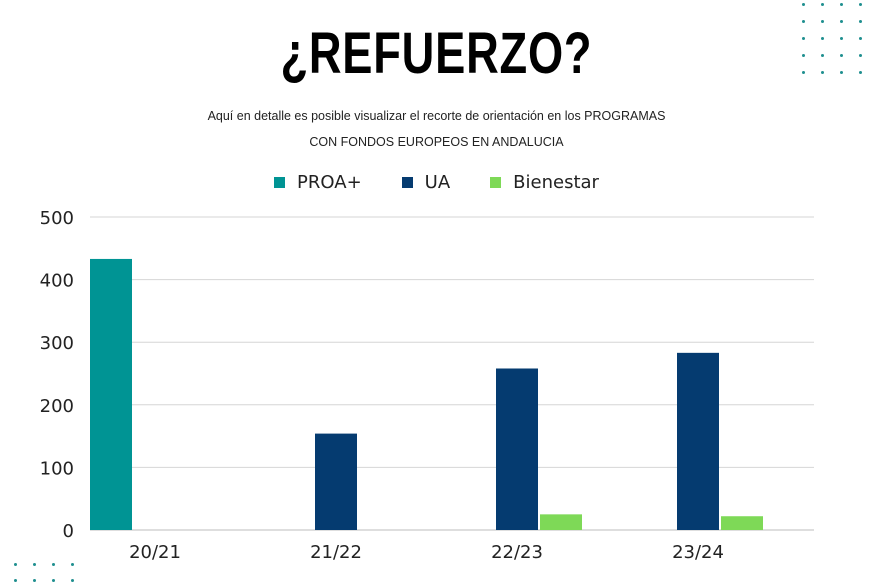 This screenshot has width=873, height=582. I want to click on subtitle-line-2: CON FONDOS EUROPEOS EN ANDALUCIA, so click(436, 142).